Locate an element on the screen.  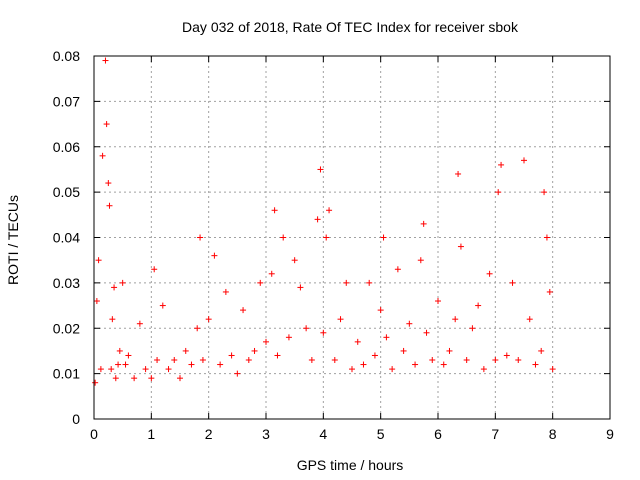
x-tick-label: 7 is located at coordinates (495, 434).